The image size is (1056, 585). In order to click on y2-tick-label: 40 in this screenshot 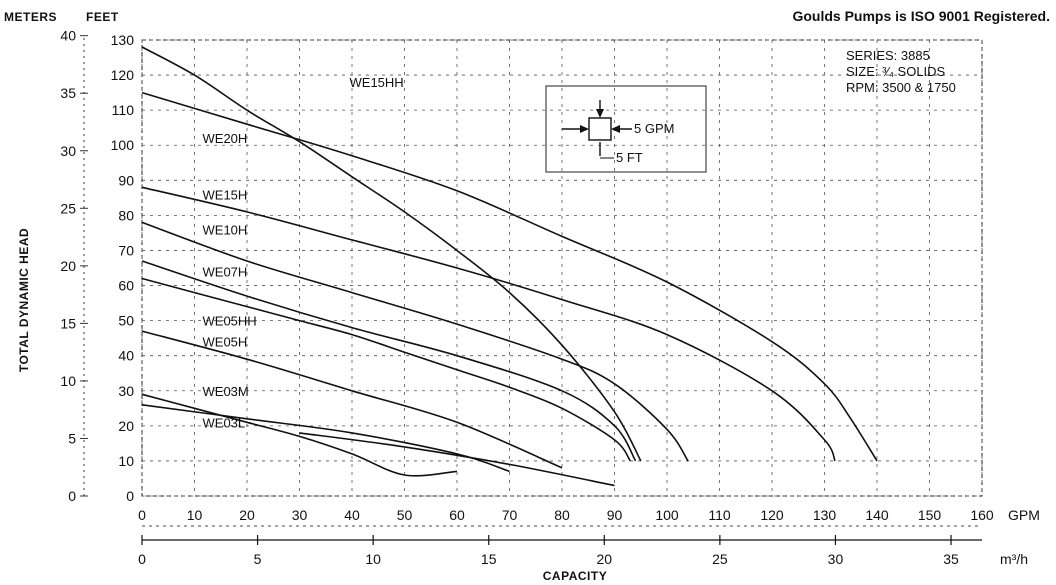, I will do `click(68, 36)`.